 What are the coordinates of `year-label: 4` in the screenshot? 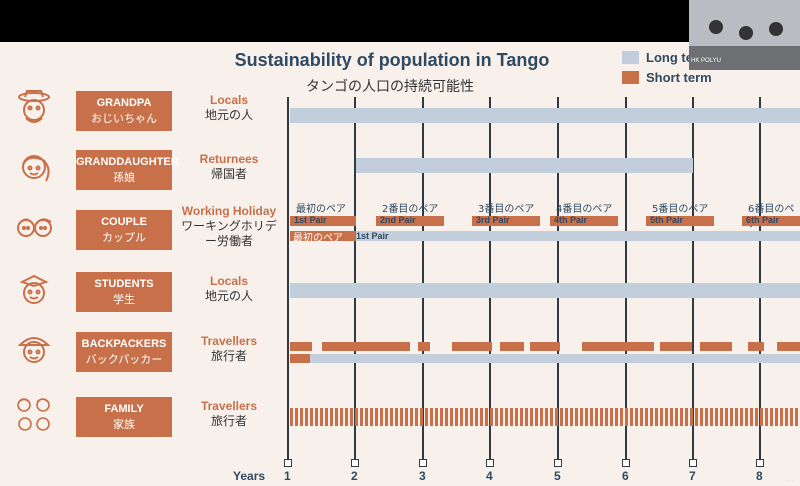 It's located at (489, 476).